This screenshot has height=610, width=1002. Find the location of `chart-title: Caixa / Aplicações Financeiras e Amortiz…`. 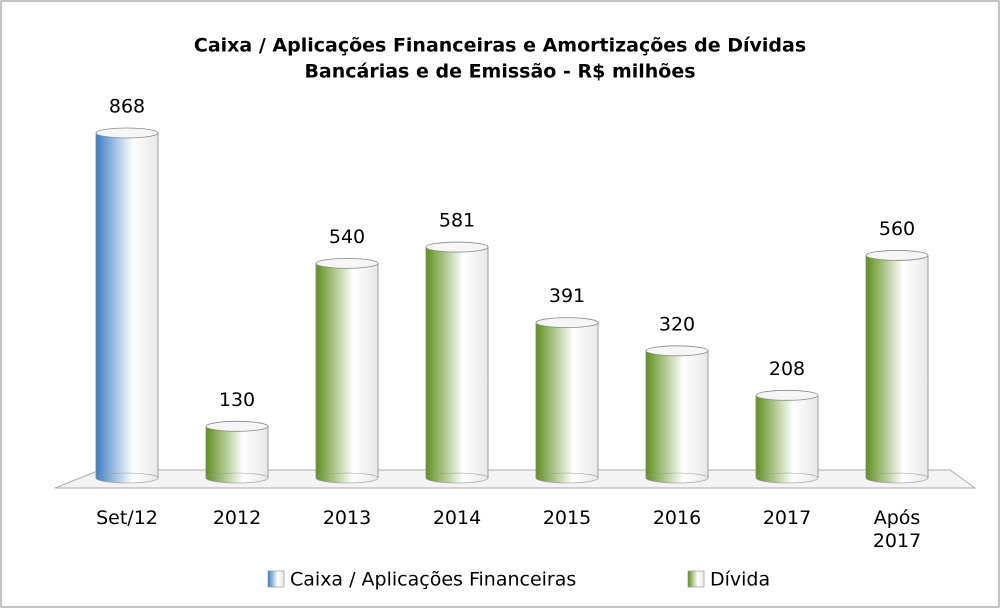

chart-title: Caixa / Aplicações Financeiras e Amortiz… is located at coordinates (500, 46).